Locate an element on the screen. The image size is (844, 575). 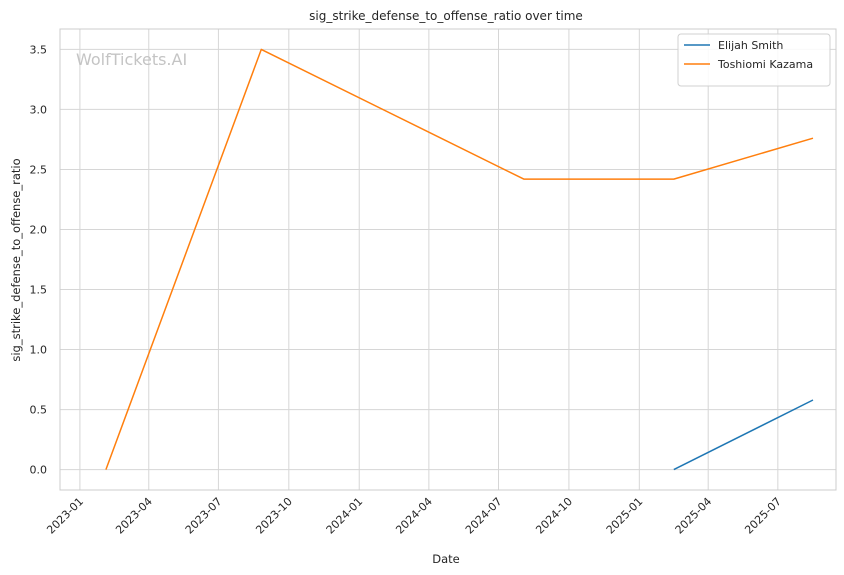
x-tick-label: 2025-04 is located at coordinates (694, 516).